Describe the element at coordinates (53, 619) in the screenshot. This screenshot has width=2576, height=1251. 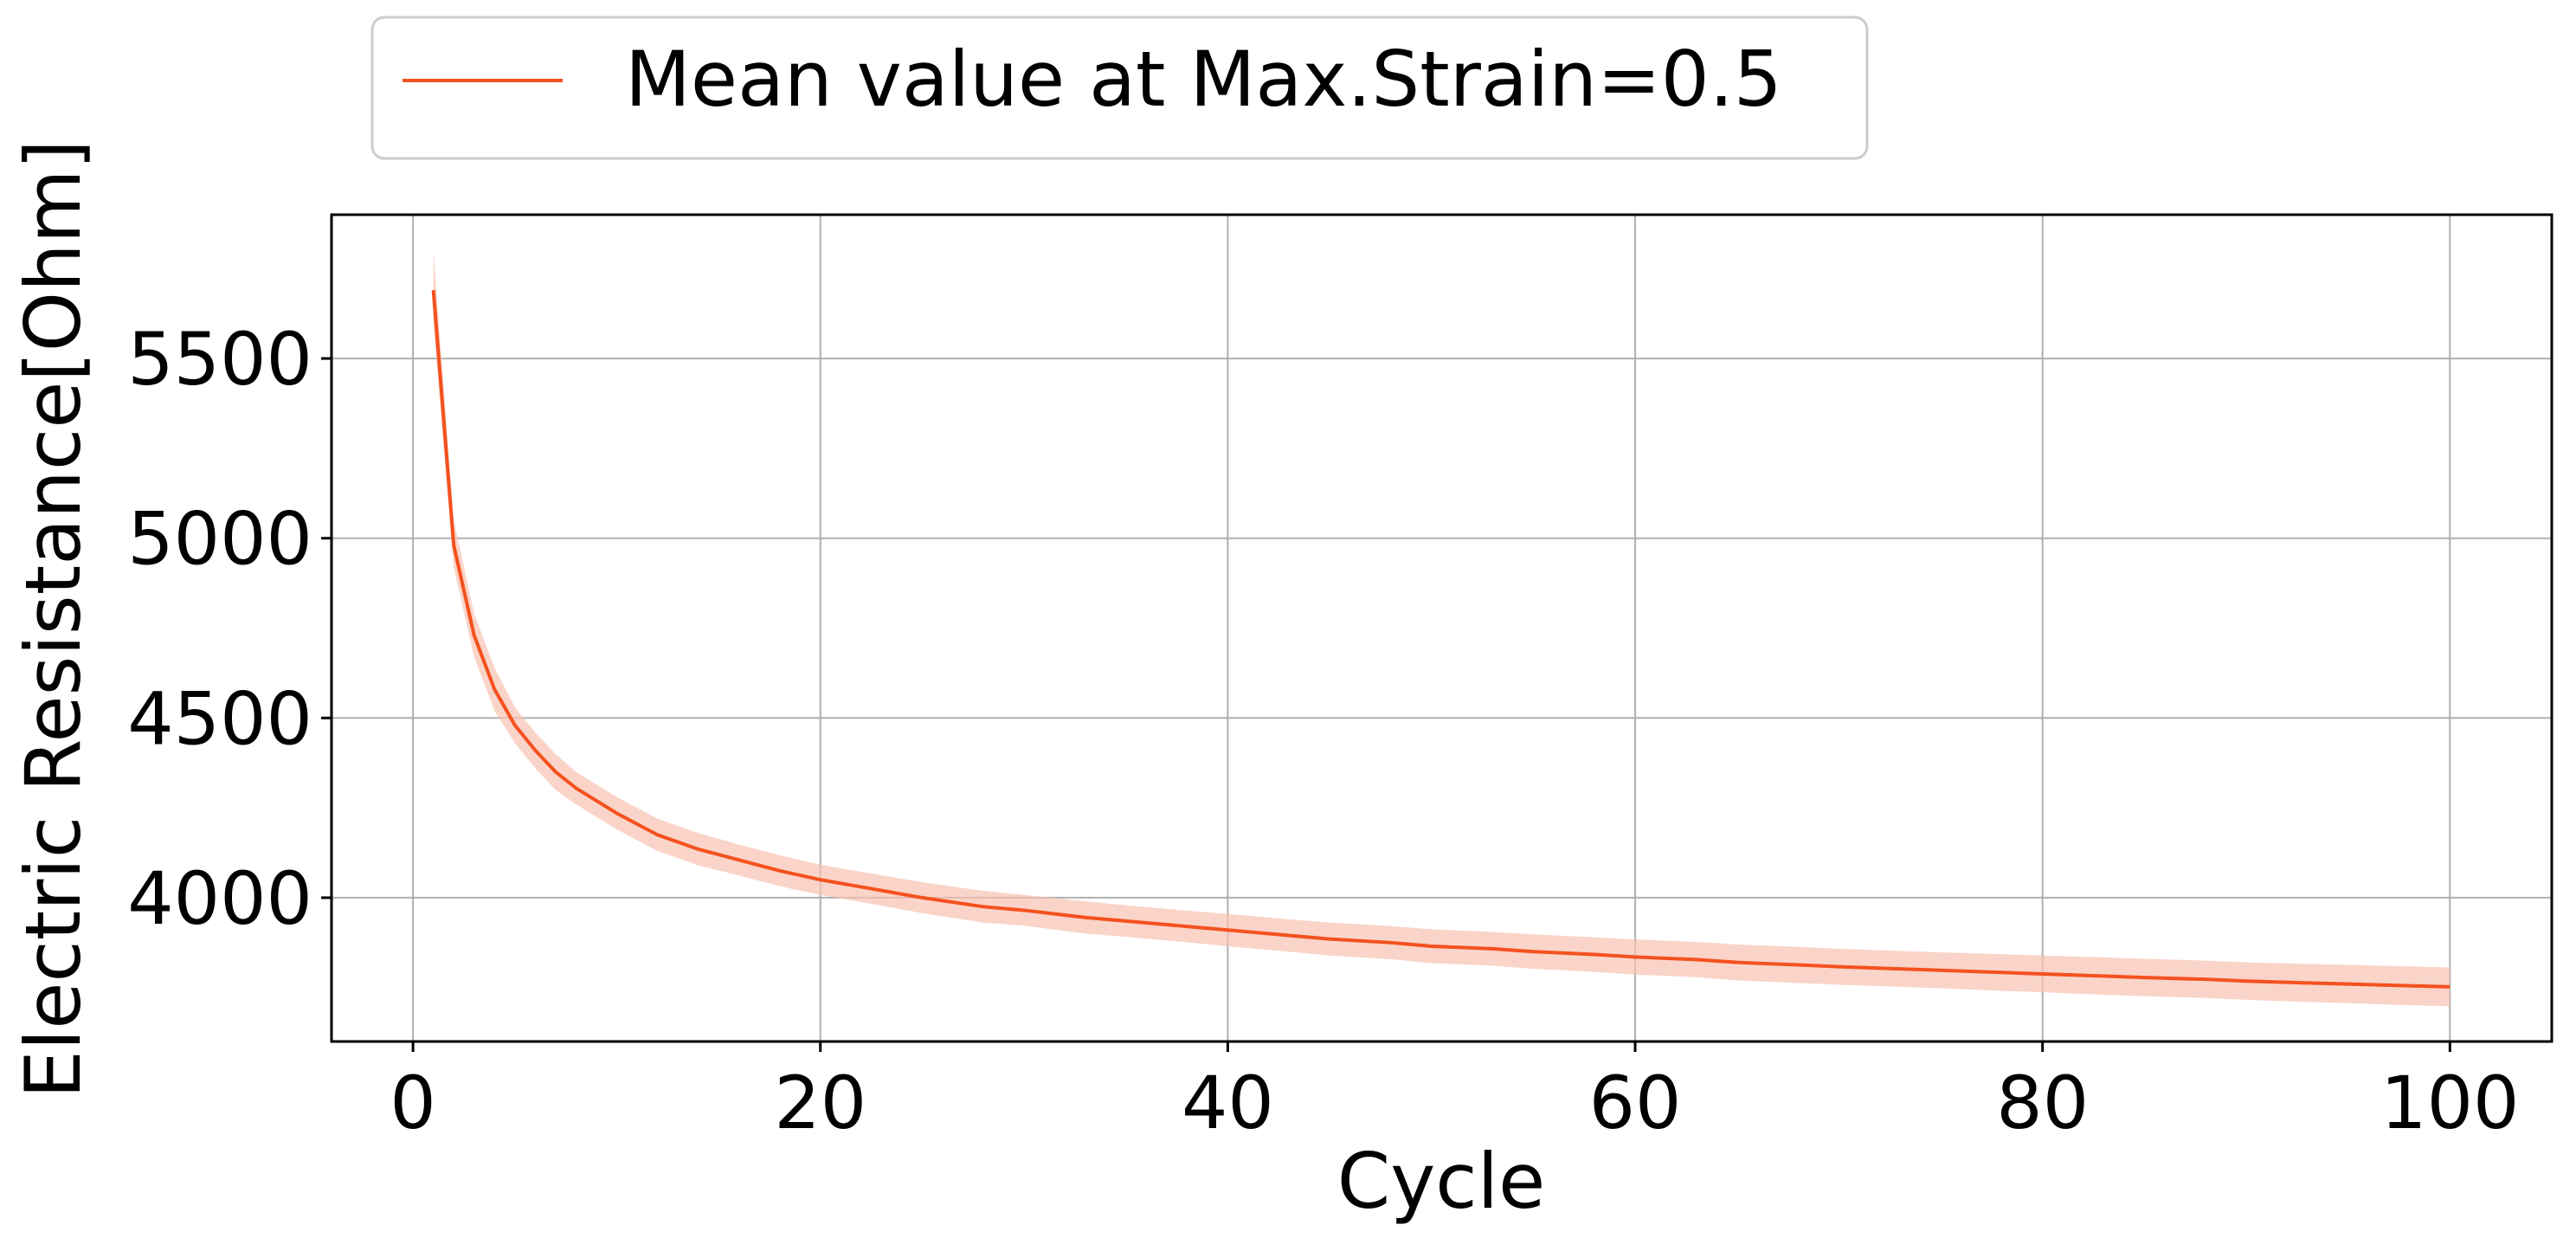
I see `y-axis-label: Electric Resistance[Ohm]` at that location.